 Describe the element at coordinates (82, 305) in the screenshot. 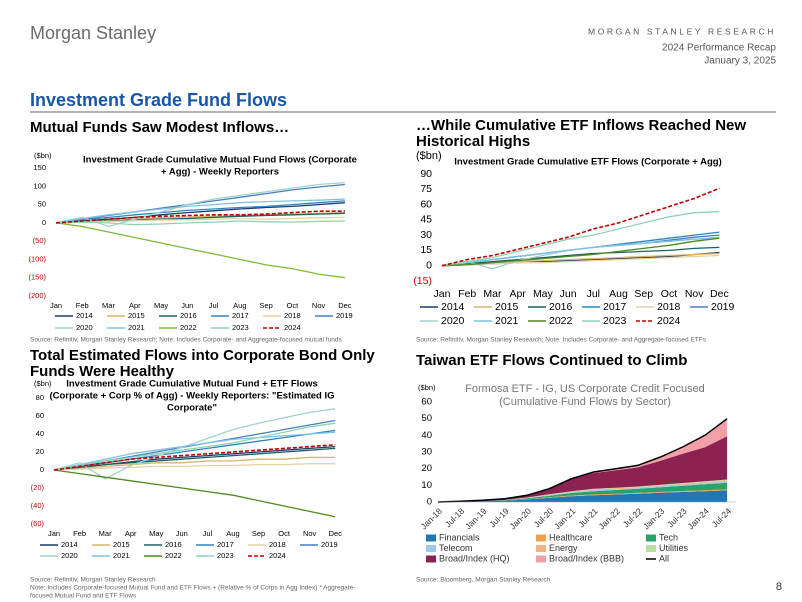

I see `x-tick-label: Feb` at that location.